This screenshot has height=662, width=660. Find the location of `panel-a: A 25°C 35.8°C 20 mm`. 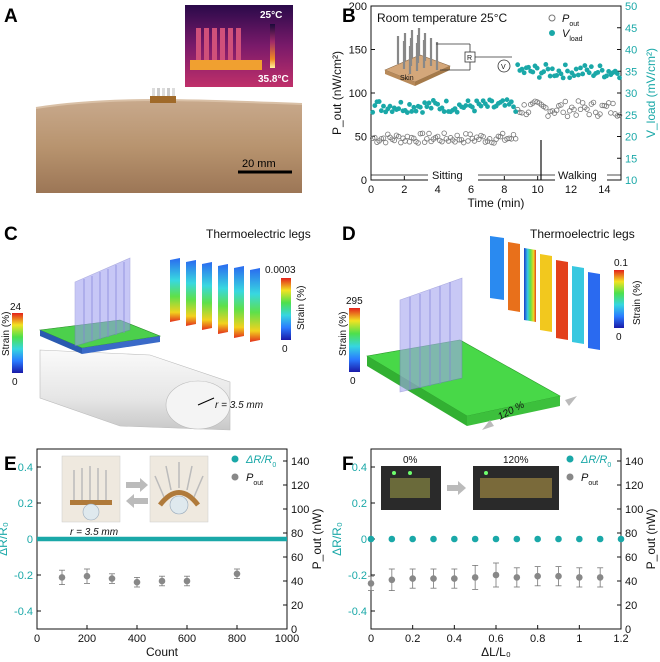

panel-a: A 25°C 35.8°C 20 mm is located at coordinates (153, 96).